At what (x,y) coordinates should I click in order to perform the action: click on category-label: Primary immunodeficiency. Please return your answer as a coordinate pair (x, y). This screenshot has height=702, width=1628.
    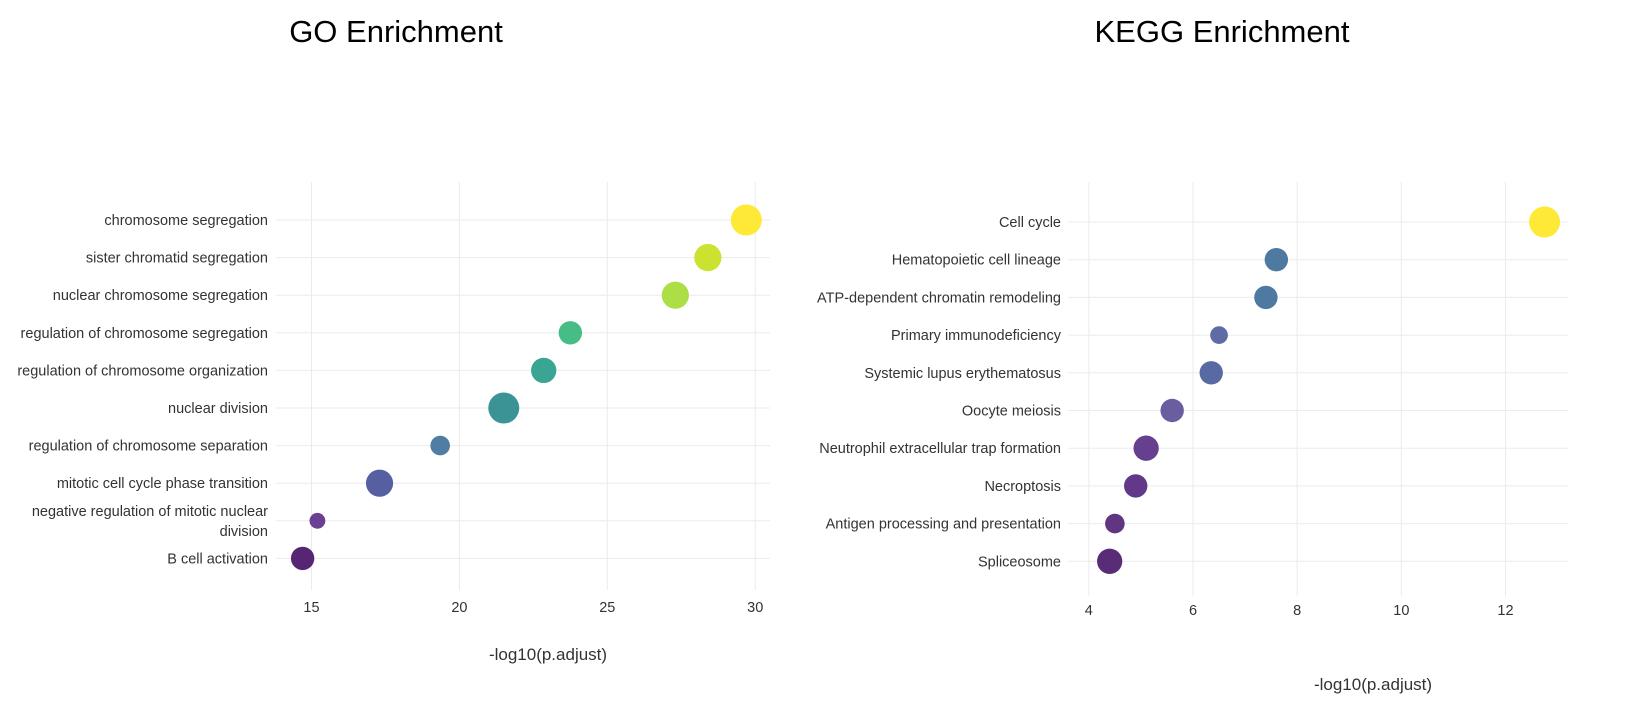
    Looking at the image, I should click on (976, 336).